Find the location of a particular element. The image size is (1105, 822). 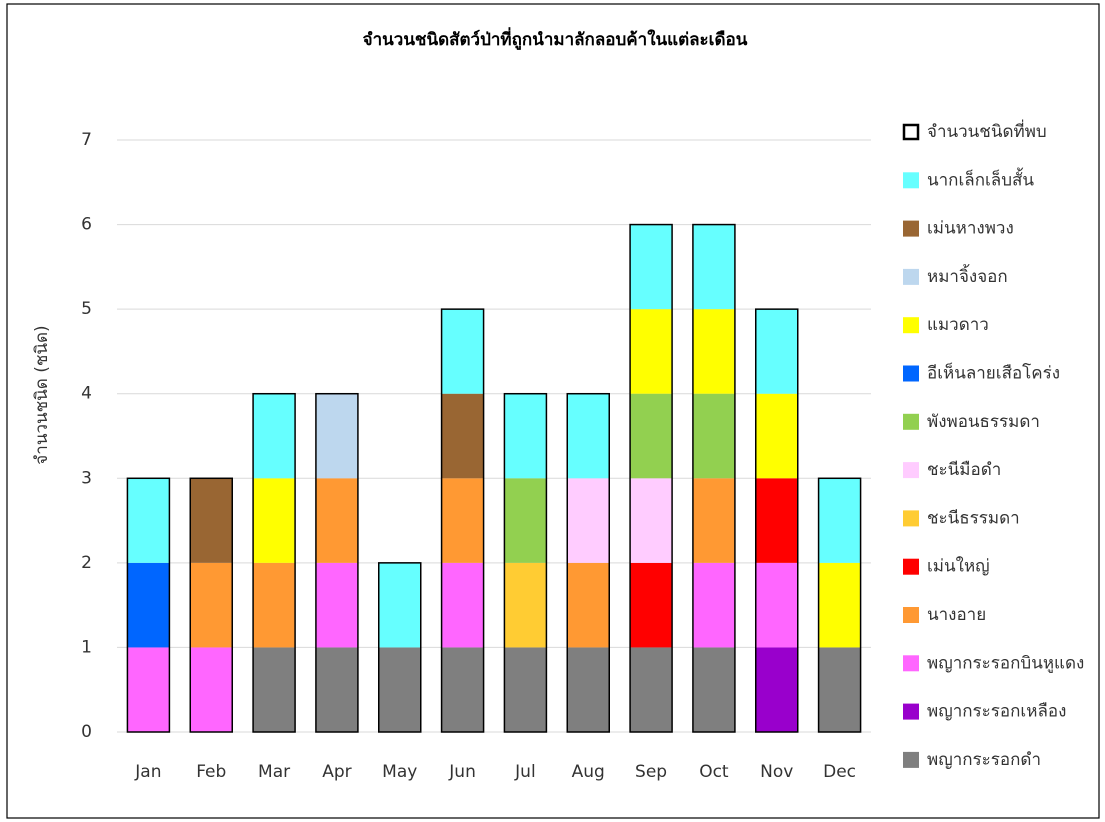

y-tick-label: 7 is located at coordinates (86, 140).